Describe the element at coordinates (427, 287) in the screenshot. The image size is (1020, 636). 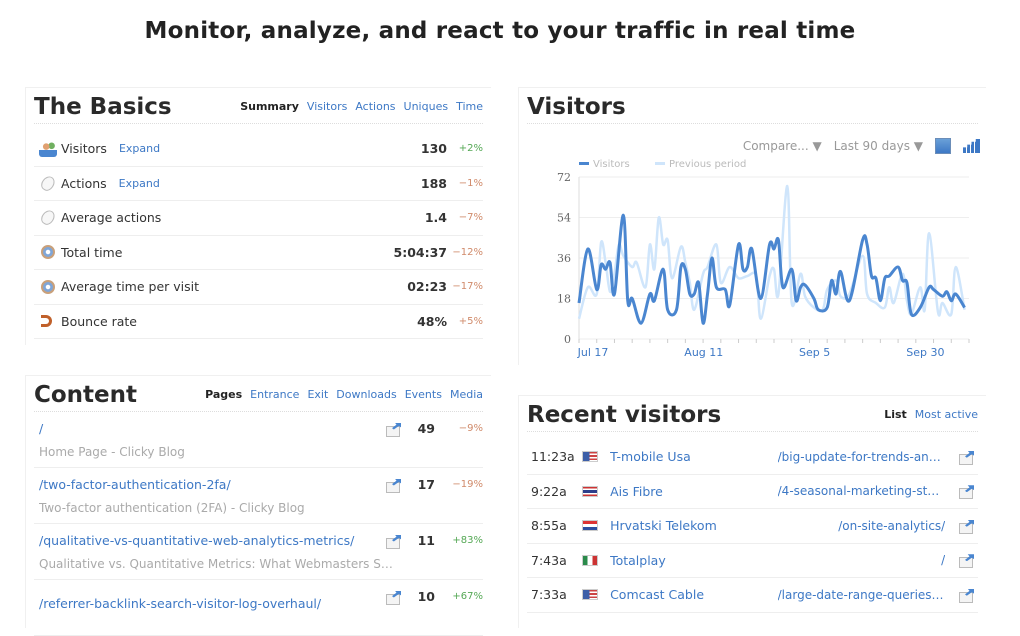
I see `metric-value: 02:23` at that location.